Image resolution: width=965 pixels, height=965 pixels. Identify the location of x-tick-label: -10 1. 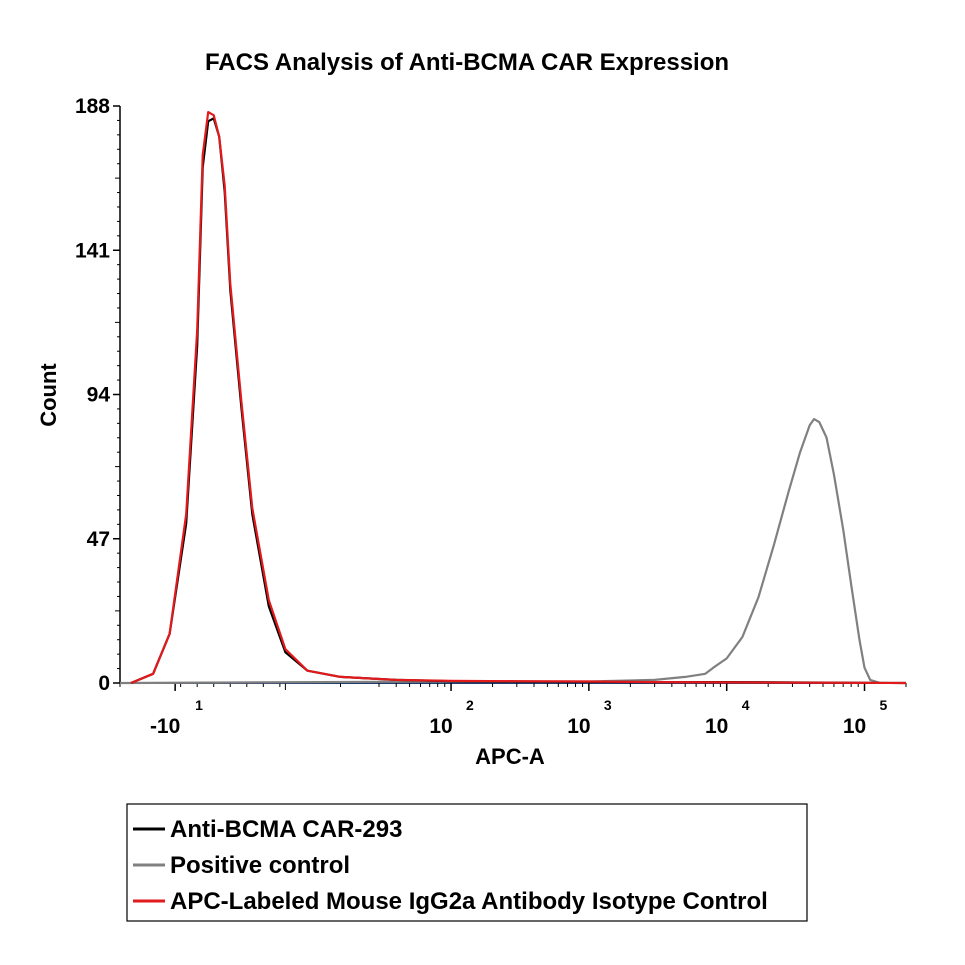
(176, 717).